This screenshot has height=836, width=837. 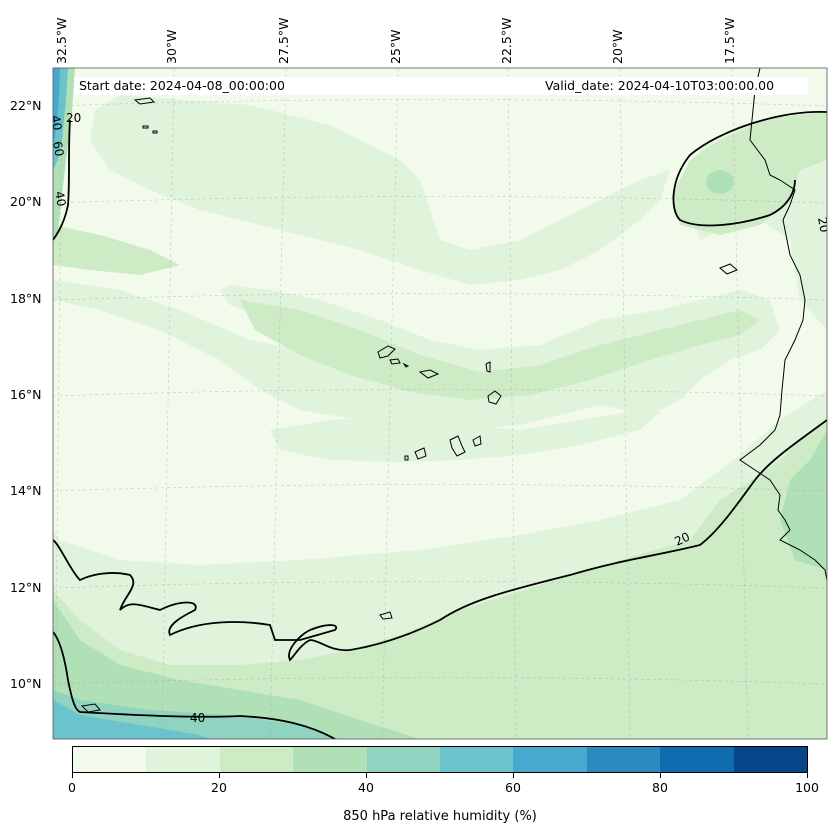 I want to click on humidity-10-20-band, so click(x=465, y=436).